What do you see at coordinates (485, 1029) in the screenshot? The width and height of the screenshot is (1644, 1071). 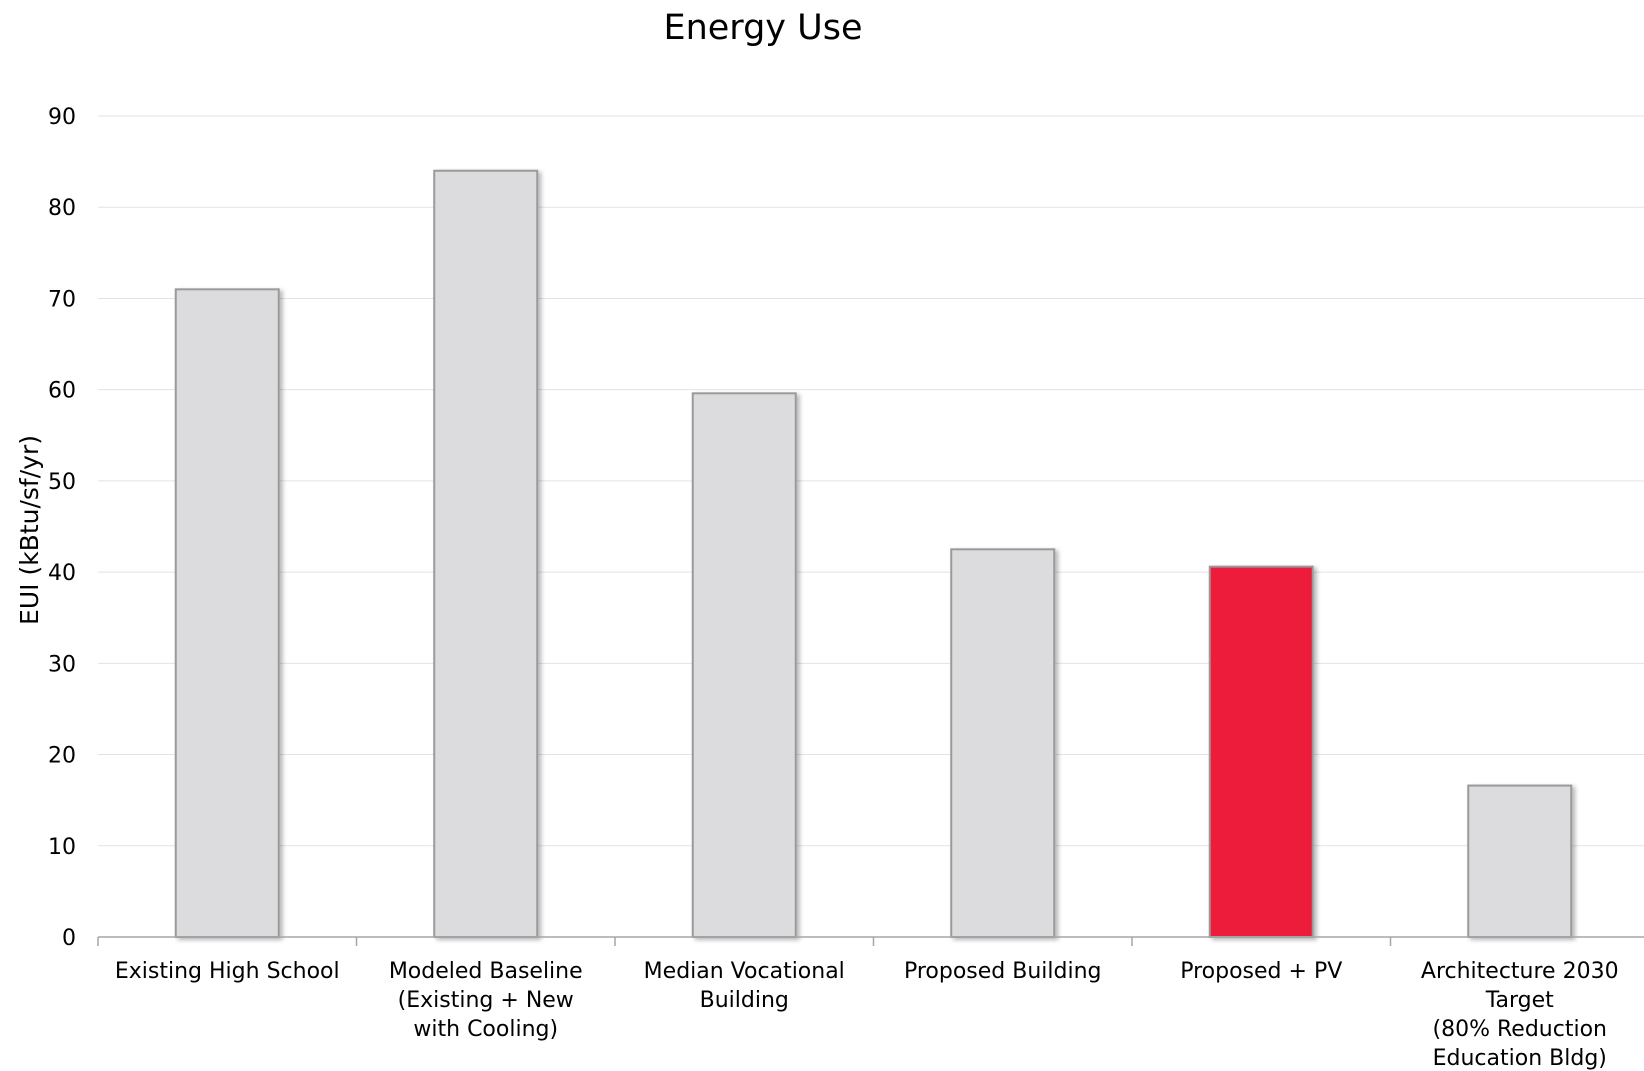 I see `x-category-label-line: with Cooling)` at bounding box center [485, 1029].